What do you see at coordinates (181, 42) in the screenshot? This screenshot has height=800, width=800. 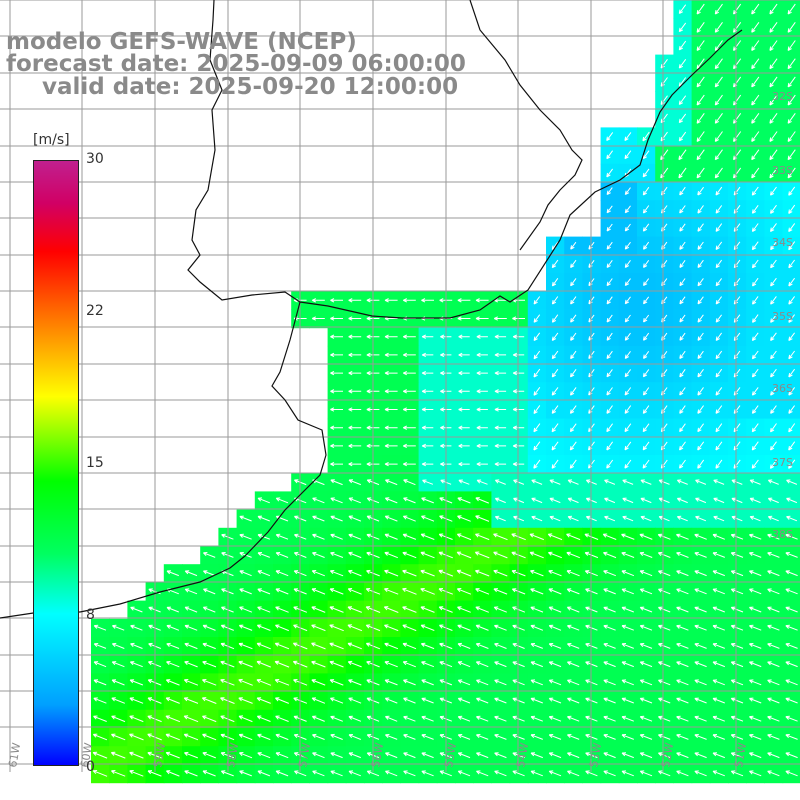 I see `header-model: modelo GEFS-WAVE (NCEP)` at bounding box center [181, 42].